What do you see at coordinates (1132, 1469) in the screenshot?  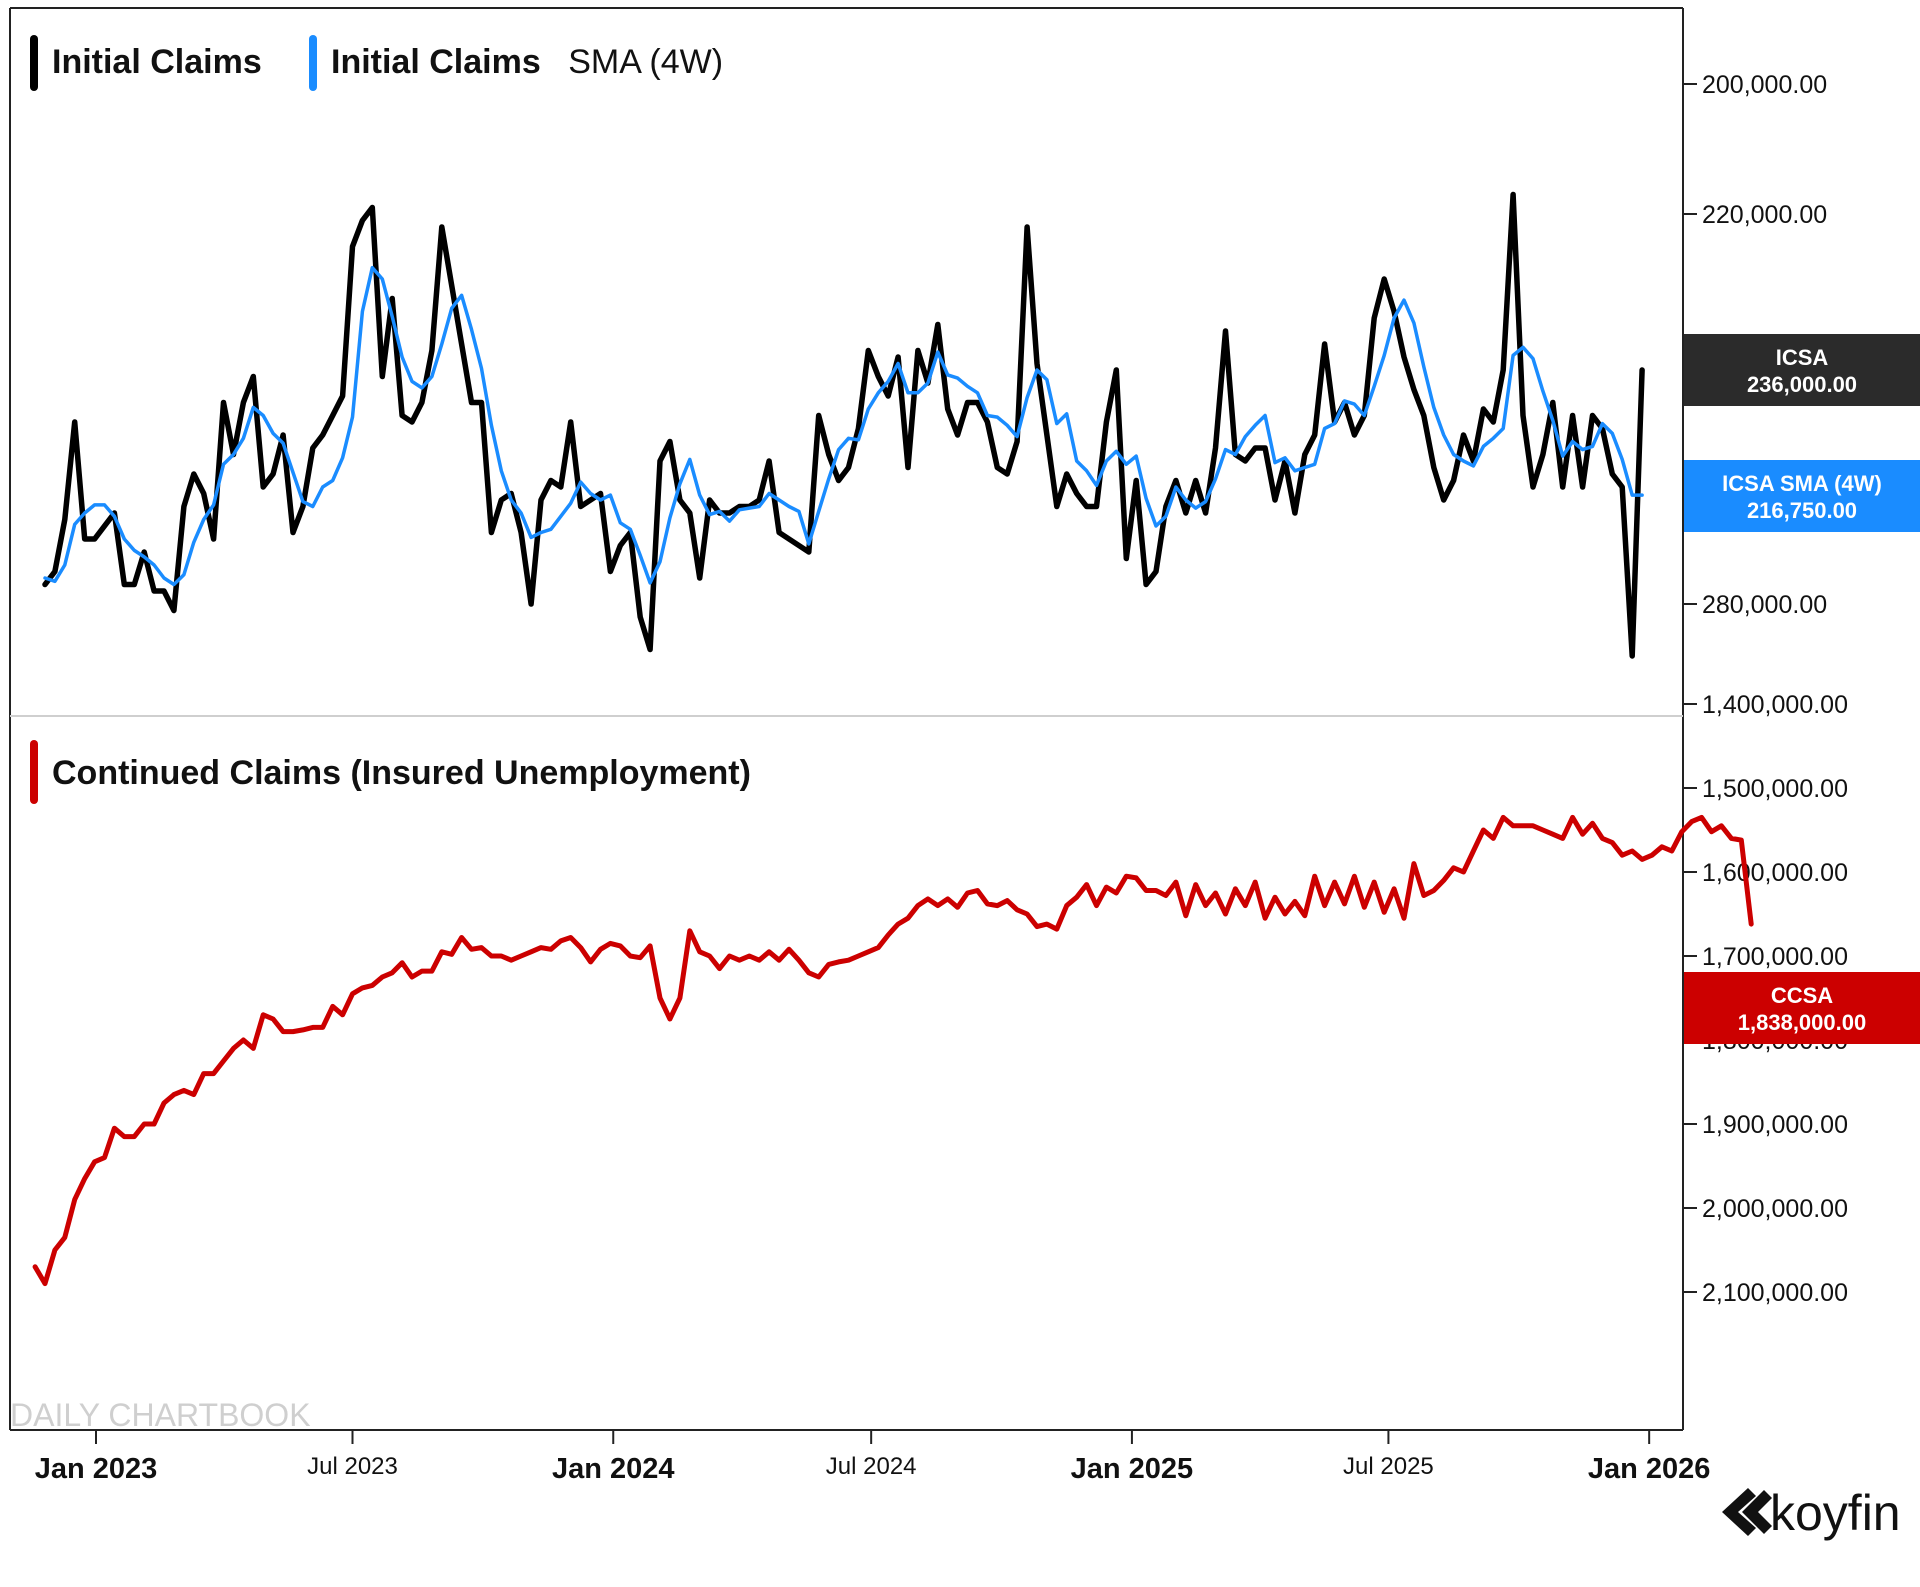 I see `xtick-label: Jan 2025` at bounding box center [1132, 1469].